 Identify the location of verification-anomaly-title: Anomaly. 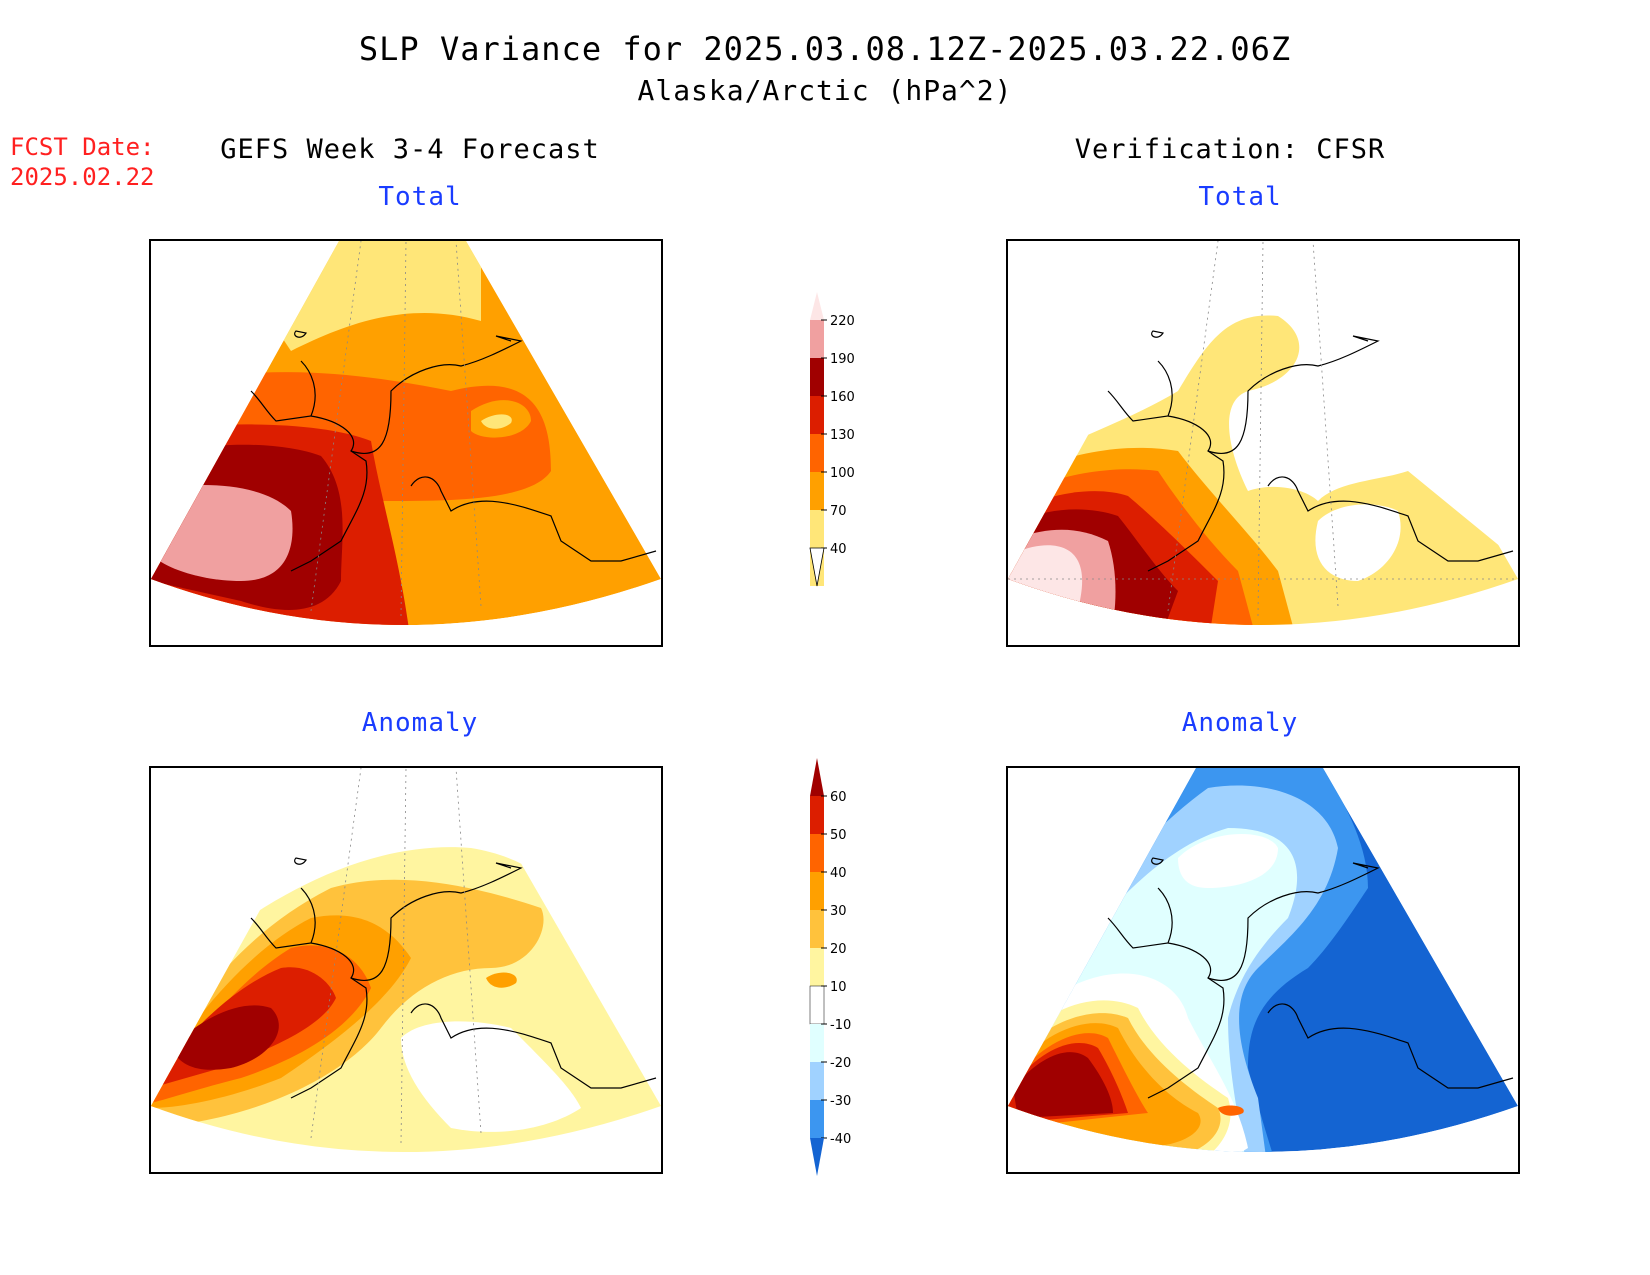
(1240, 723).